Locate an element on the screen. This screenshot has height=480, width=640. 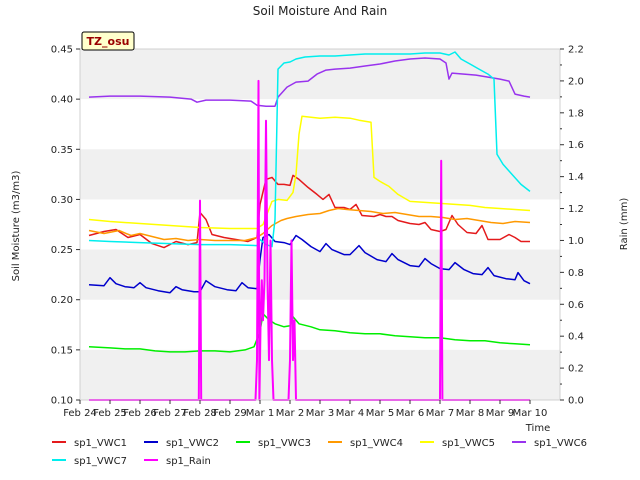
x-tick-label: Mar 8 is located at coordinates (470, 413).